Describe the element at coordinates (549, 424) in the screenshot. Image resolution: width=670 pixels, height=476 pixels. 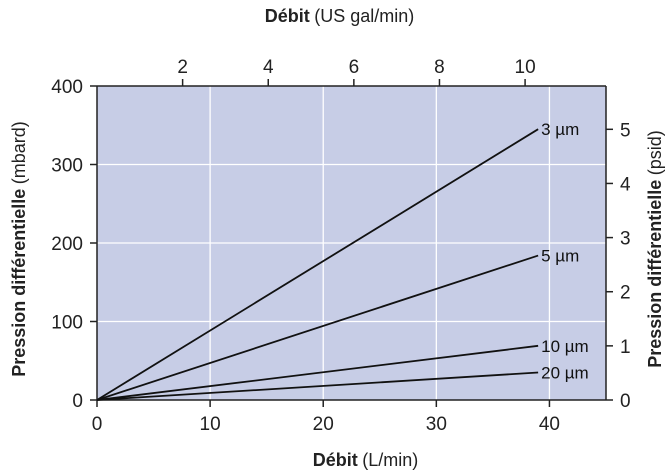
I see `x-bottom-tick-label: 40` at that location.